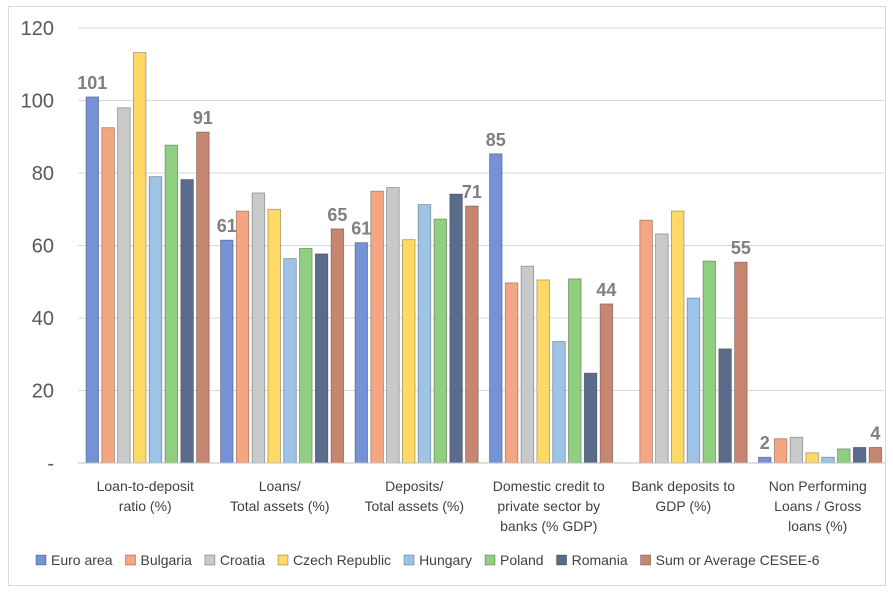  What do you see at coordinates (337, 215) in the screenshot?
I see `data-label: 65` at bounding box center [337, 215].